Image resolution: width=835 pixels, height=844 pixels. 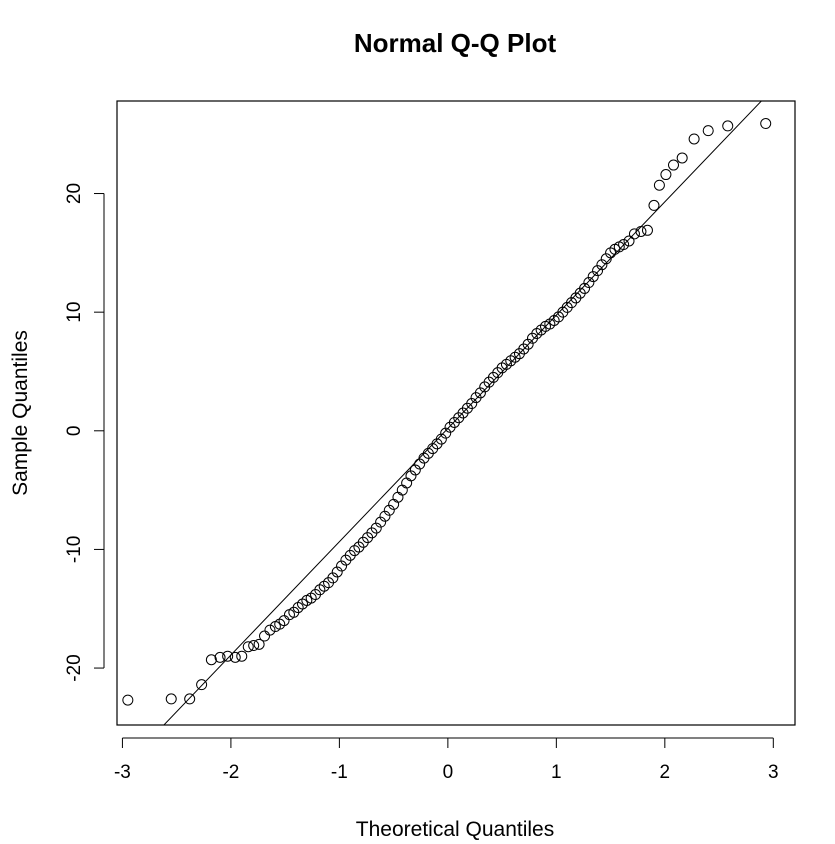 What do you see at coordinates (20, 413) in the screenshot?
I see `y-axis-label: Sample Quantiles` at bounding box center [20, 413].